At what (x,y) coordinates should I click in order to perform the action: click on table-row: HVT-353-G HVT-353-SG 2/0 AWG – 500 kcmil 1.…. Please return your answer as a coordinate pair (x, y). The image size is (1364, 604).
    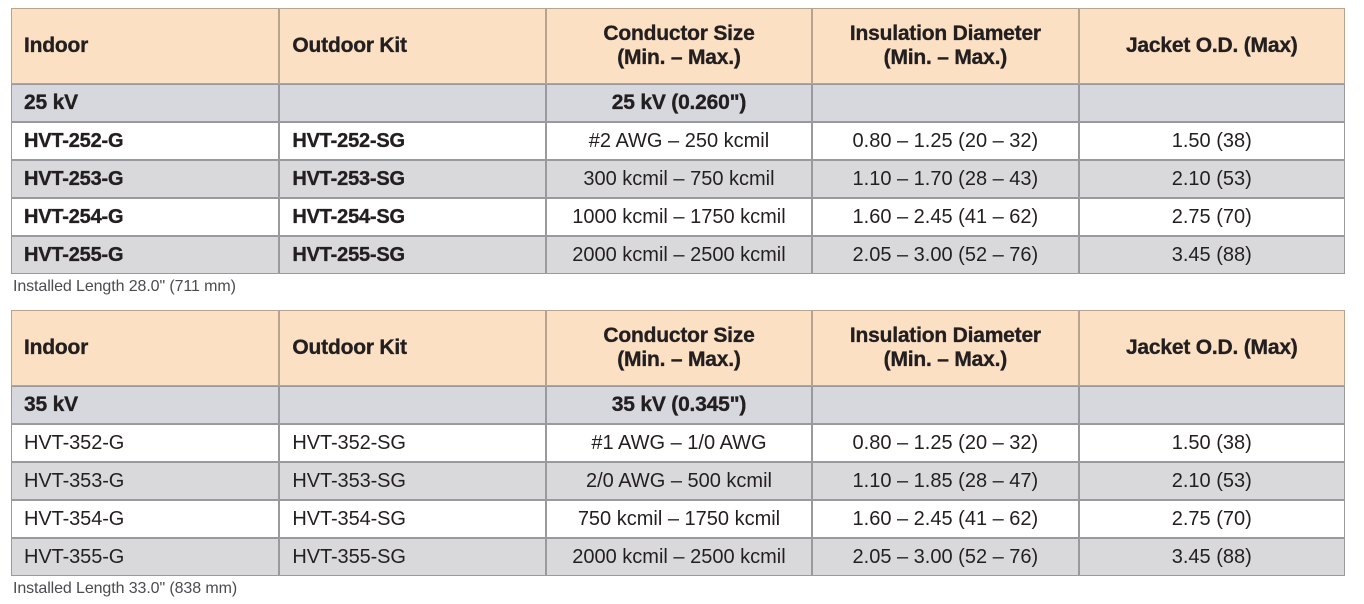
    Looking at the image, I should click on (678, 481).